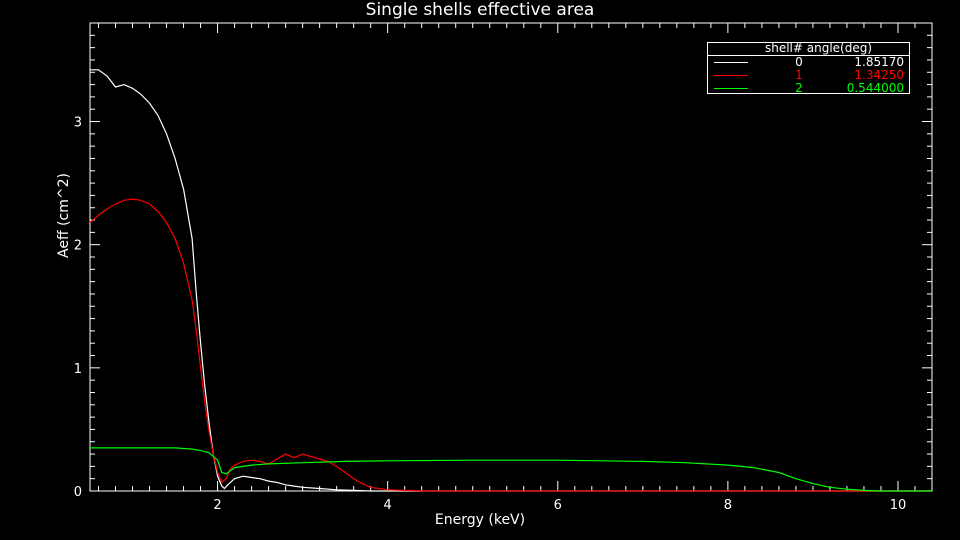 The width and height of the screenshot is (960, 540). What do you see at coordinates (808, 62) in the screenshot?
I see `legend-row-0: 0 1.85170` at bounding box center [808, 62].